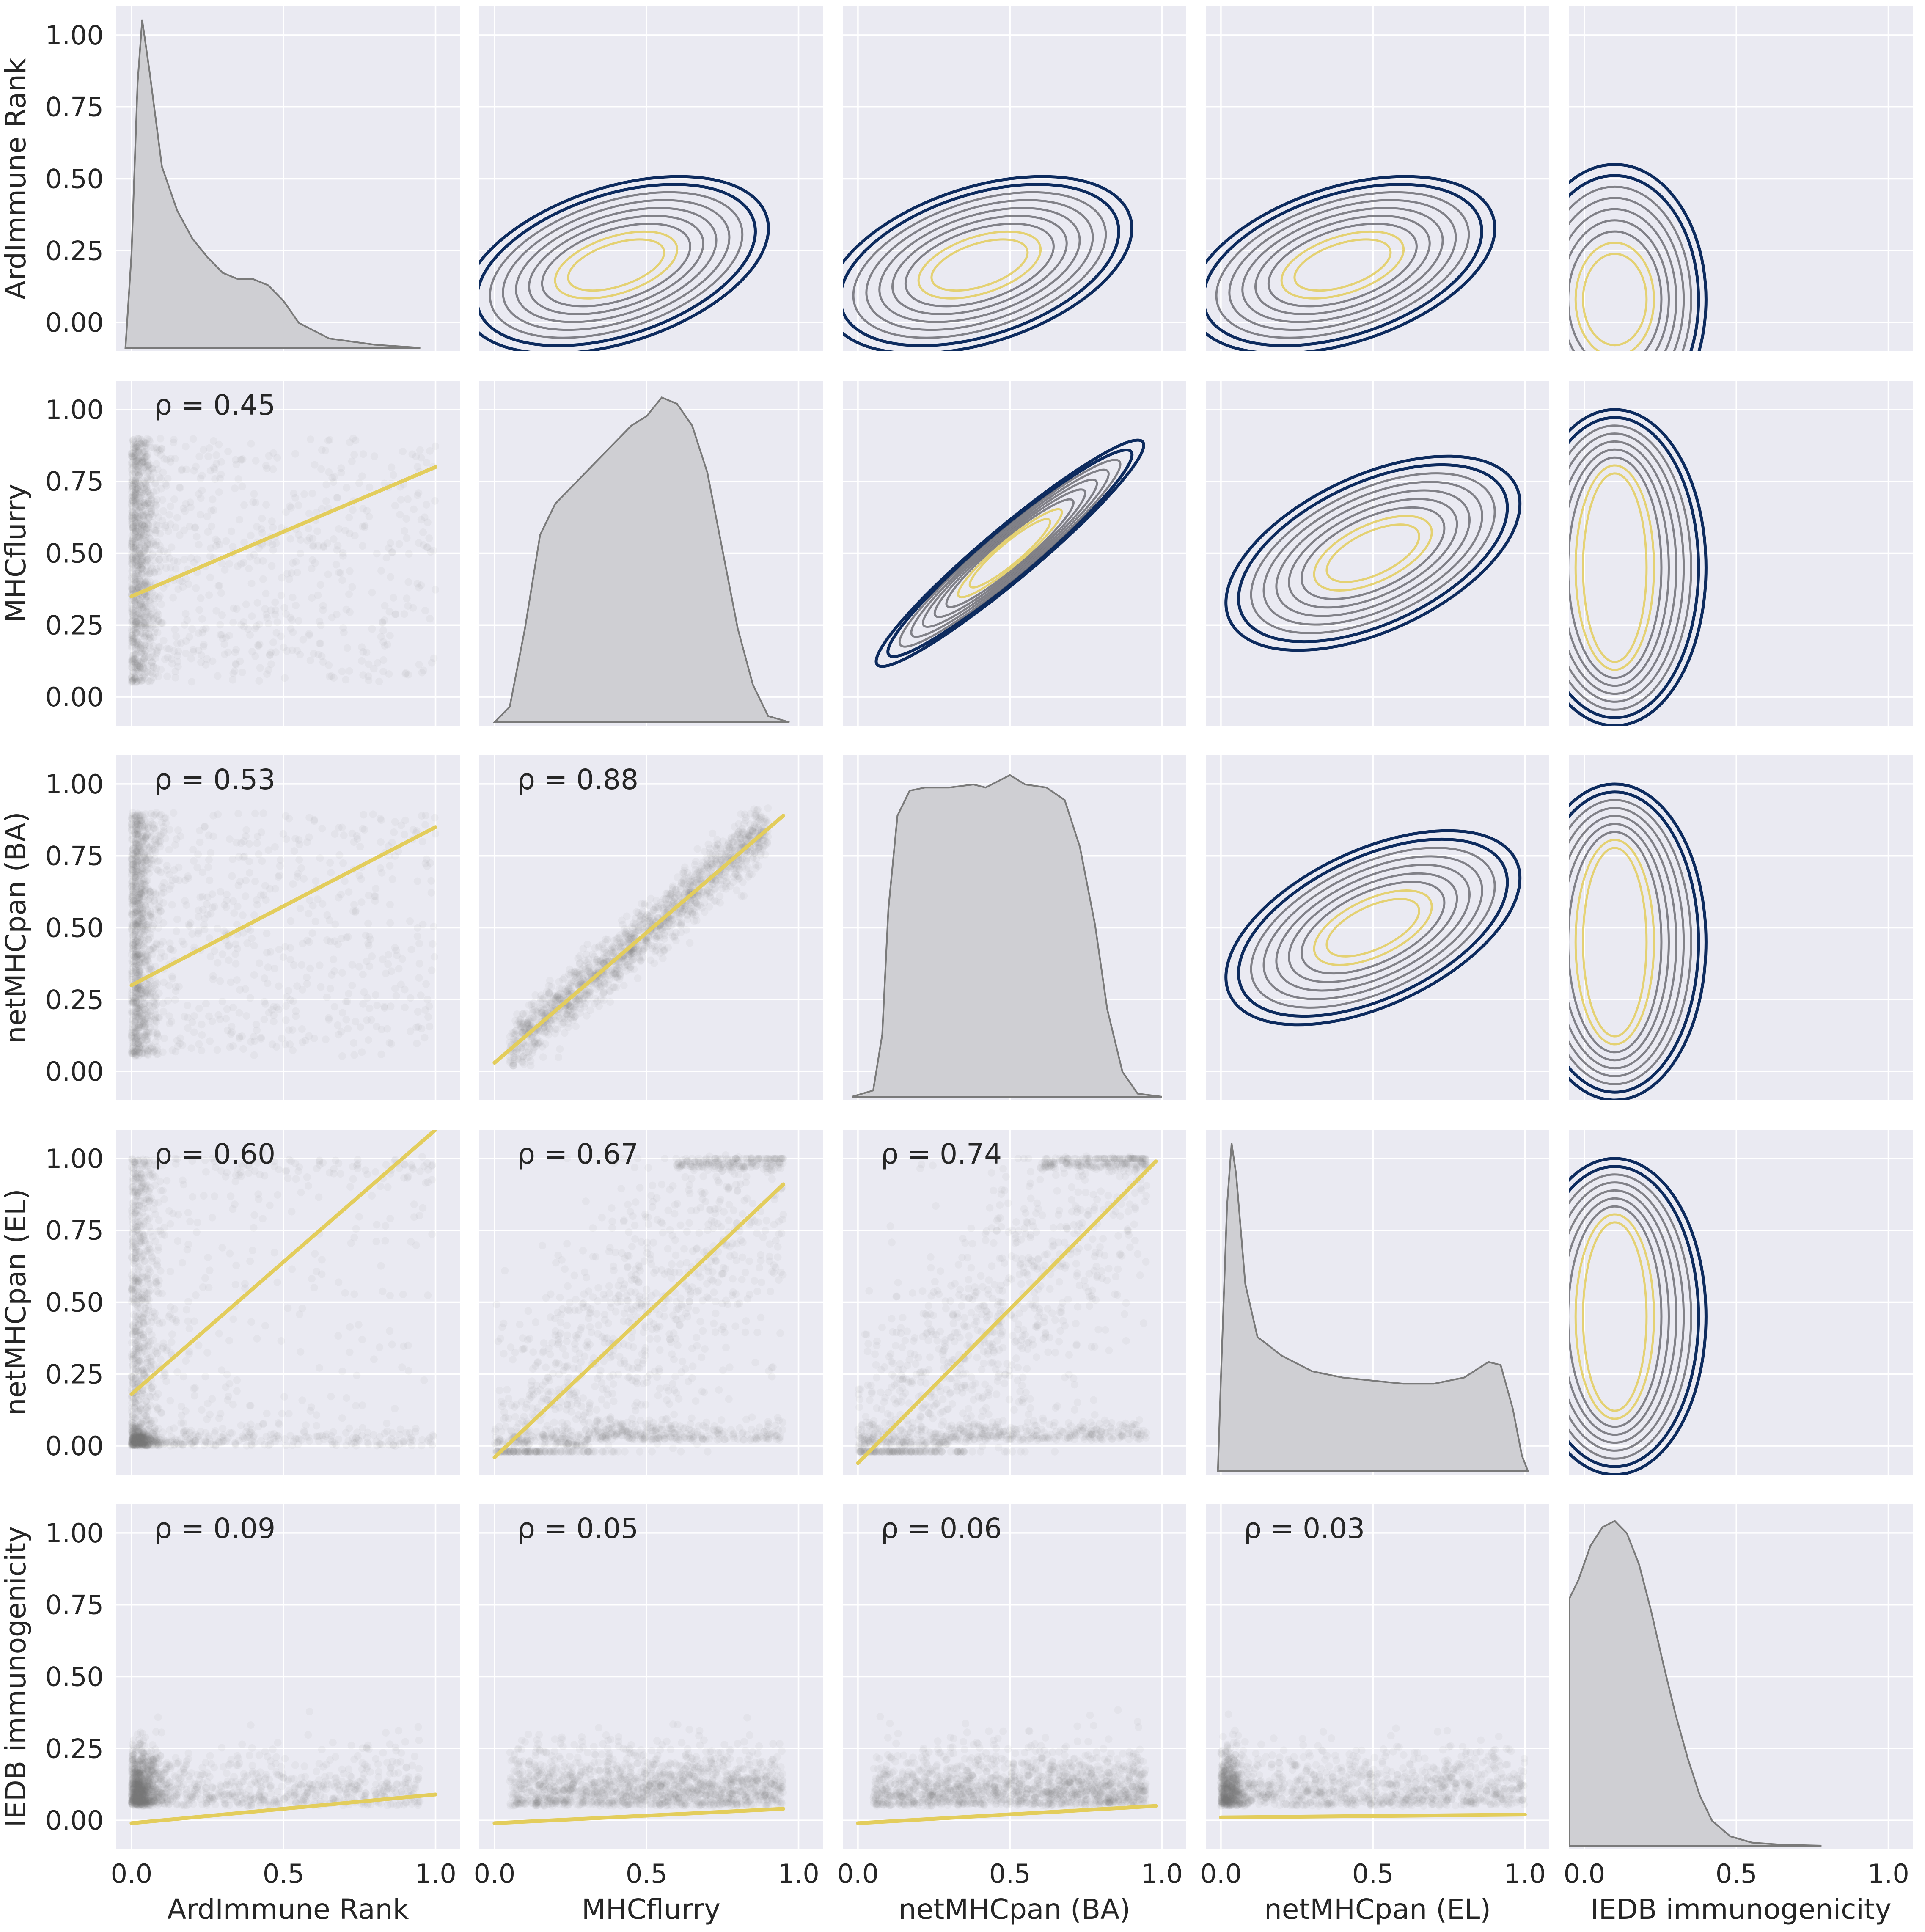 This screenshot has width=1925, height=1932. What do you see at coordinates (288, 553) in the screenshot?
I see `panel-1-0: ρ = 0.45` at bounding box center [288, 553].